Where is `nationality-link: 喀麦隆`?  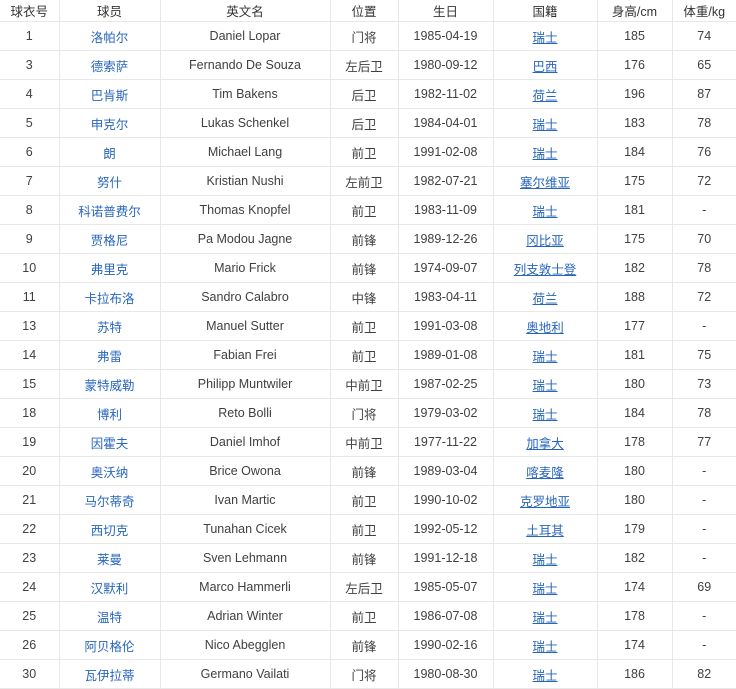
nationality-link: 喀麦隆 is located at coordinates (545, 472).